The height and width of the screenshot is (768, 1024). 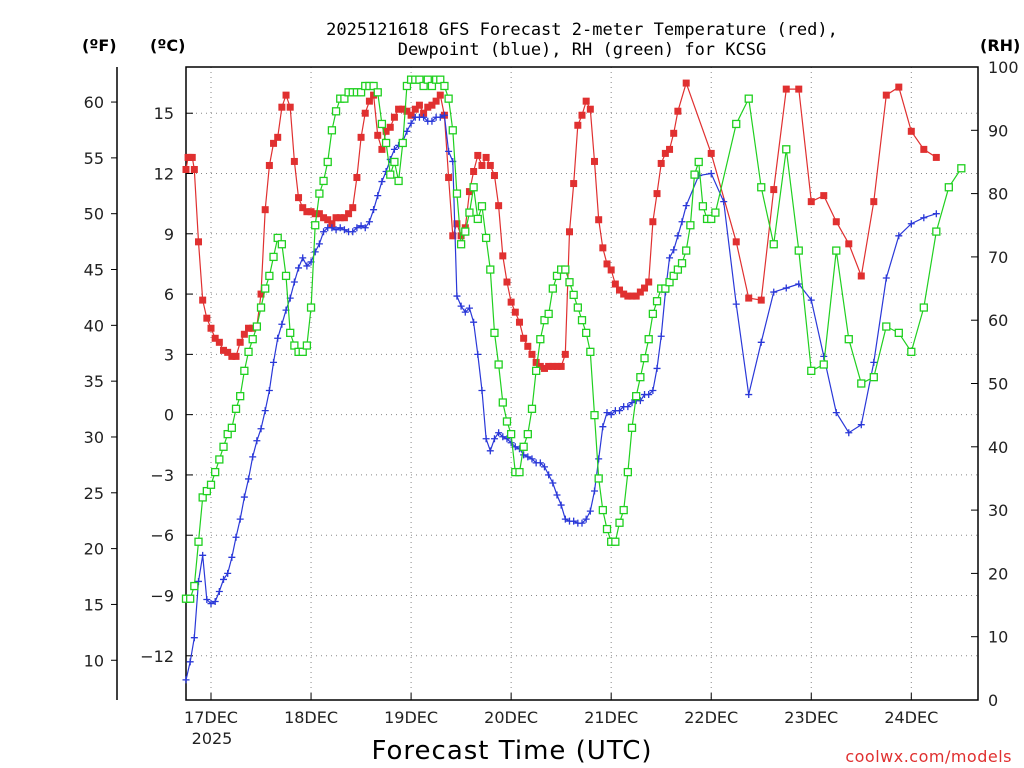 What do you see at coordinates (582, 50) in the screenshot?
I see `chart-title-line-2: Dewpoint (blue), RH (green) for KCSG` at bounding box center [582, 50].